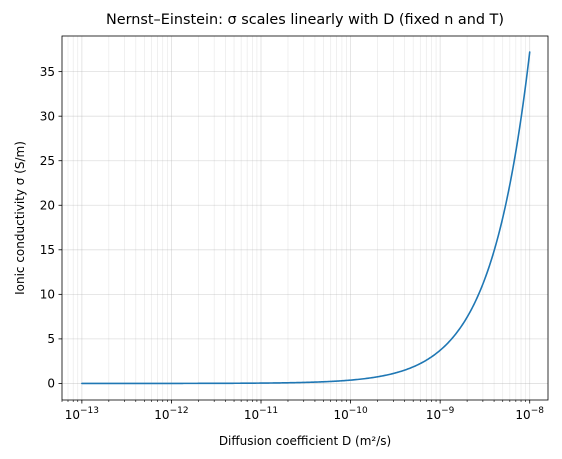 The width and height of the screenshot is (562, 459). Describe the element at coordinates (302, 411) in the screenshot. I see `x-axis: 10⁻¹³ 10⁻¹² 10⁻¹¹ 10⁻¹⁰ 10⁻⁹ 10⁻⁸` at that location.